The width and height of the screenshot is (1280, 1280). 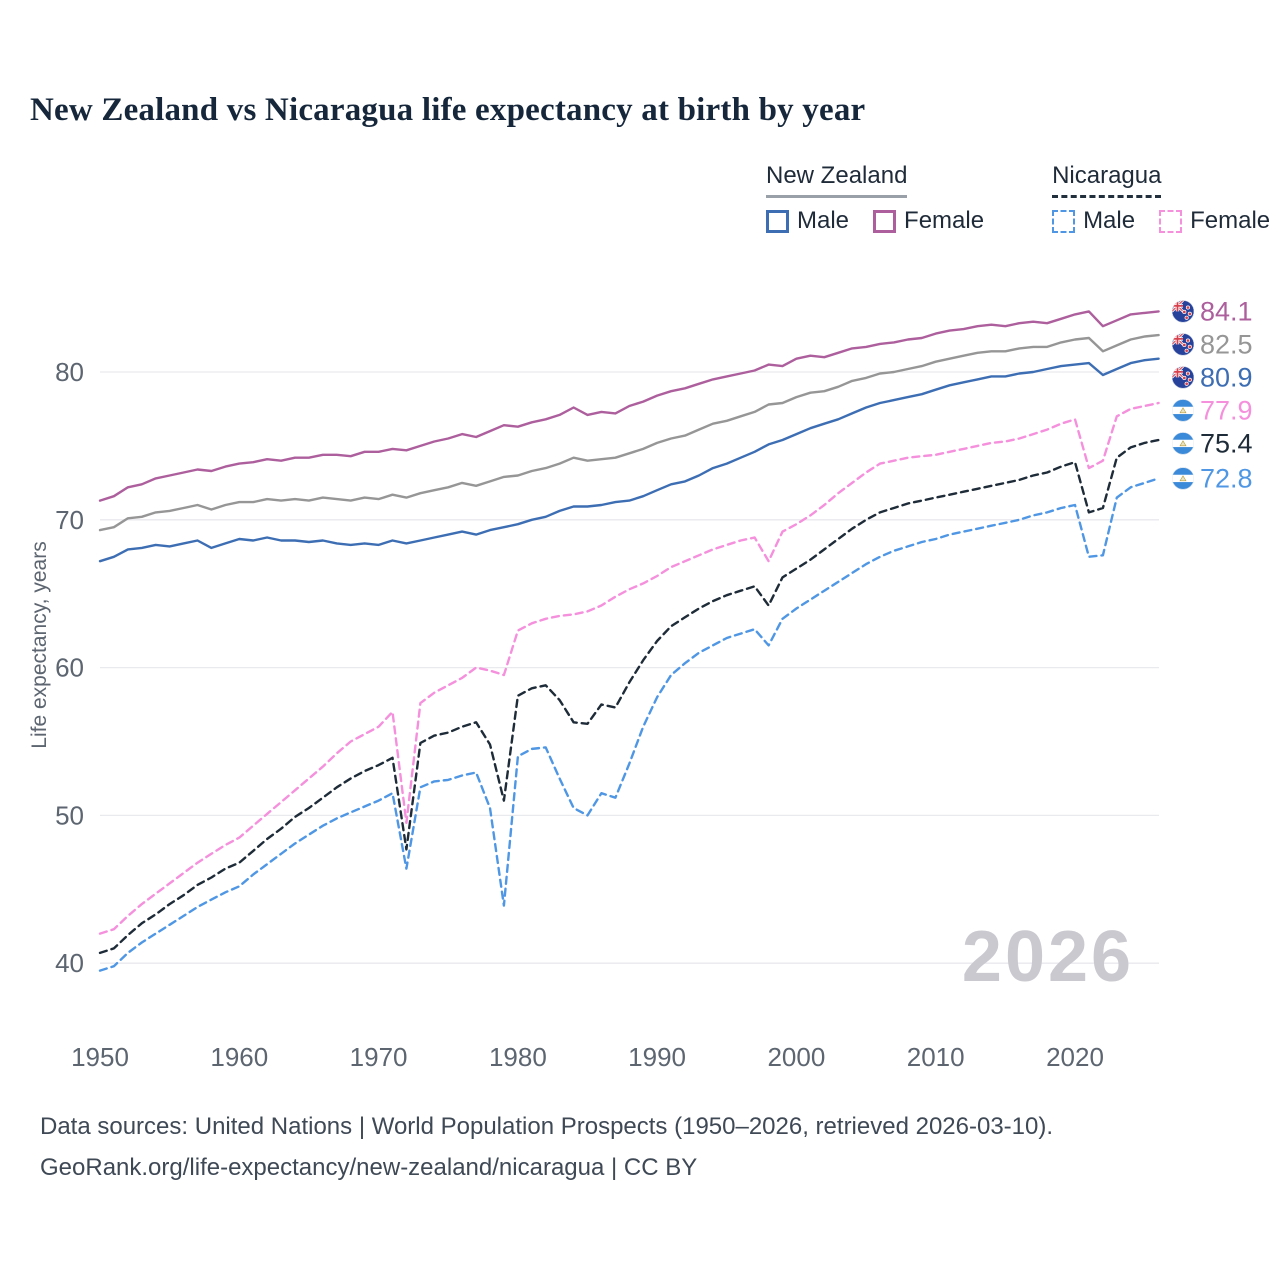 I want to click on legend-label-nz-male: Male, so click(x=823, y=220).